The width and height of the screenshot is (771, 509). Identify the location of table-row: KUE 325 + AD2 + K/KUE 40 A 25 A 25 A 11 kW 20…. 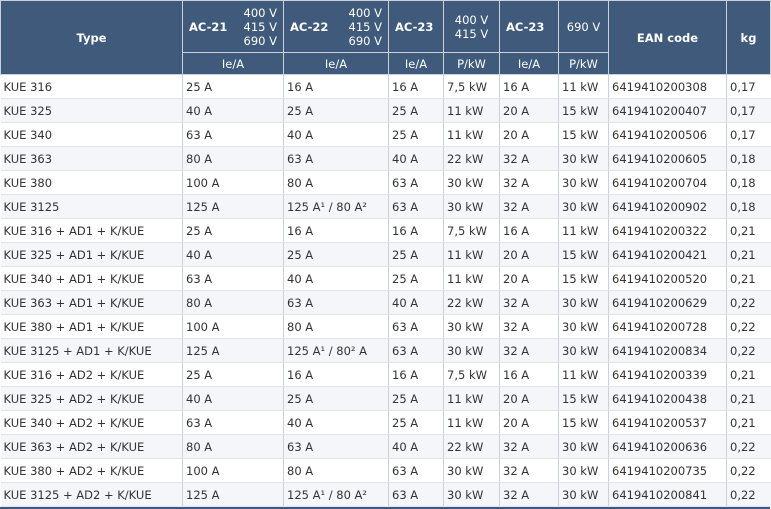
(385, 398).